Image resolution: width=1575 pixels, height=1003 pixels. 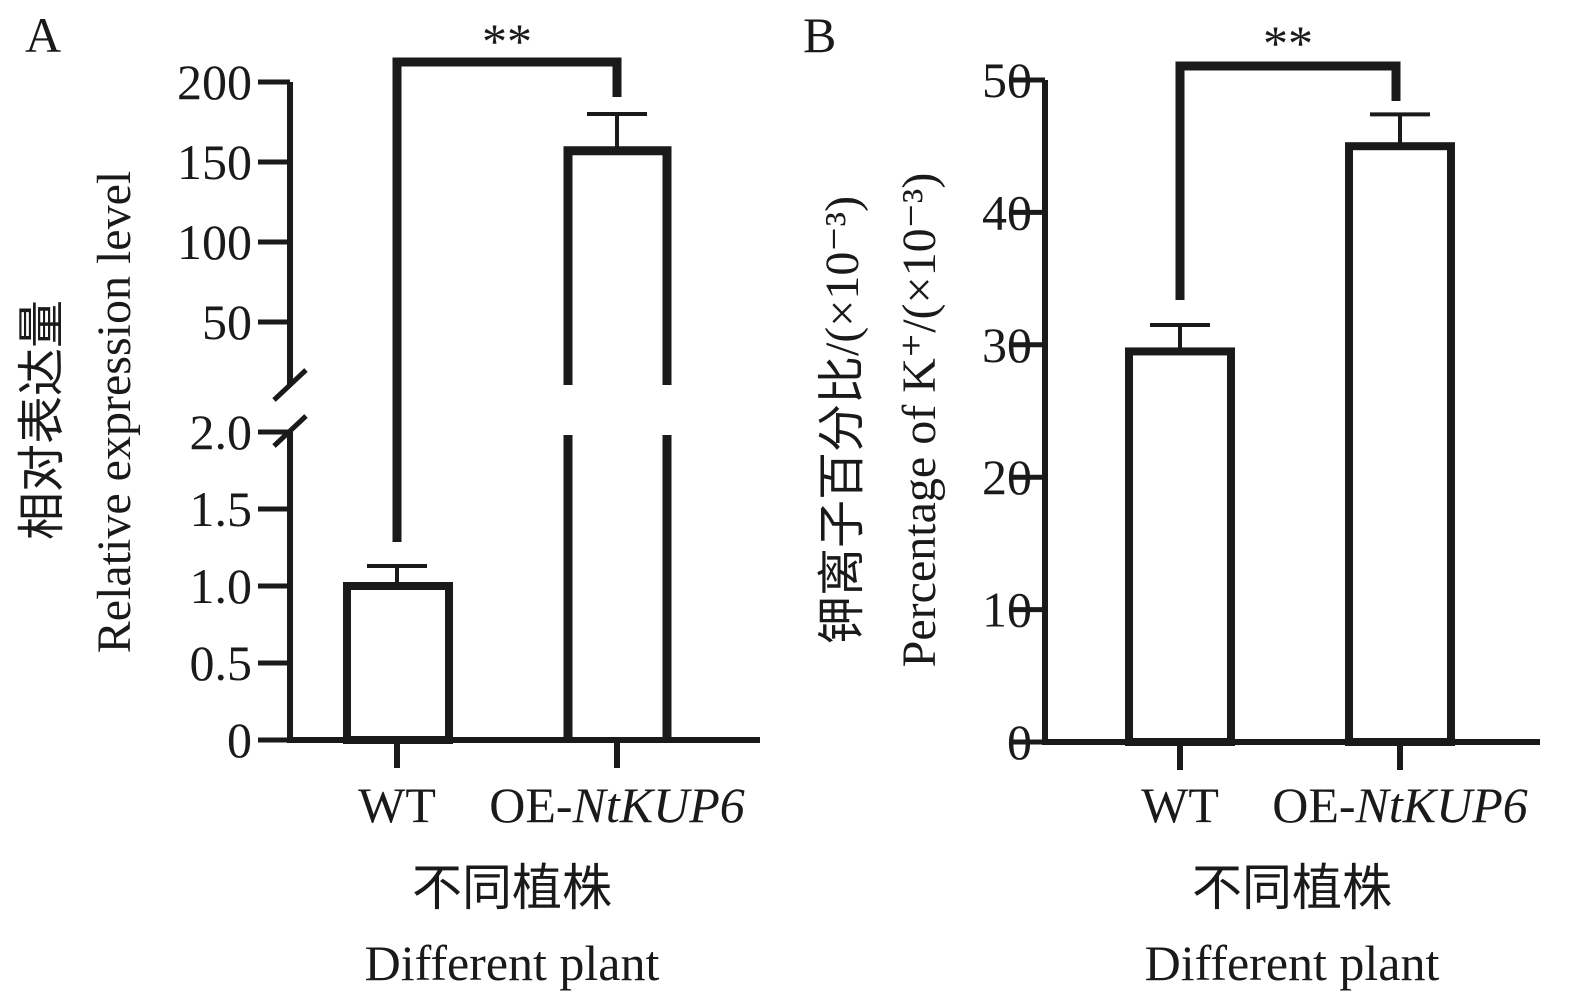 What do you see at coordinates (221, 586) in the screenshot?
I see `a-y-tick-label: 1.0` at bounding box center [221, 586].